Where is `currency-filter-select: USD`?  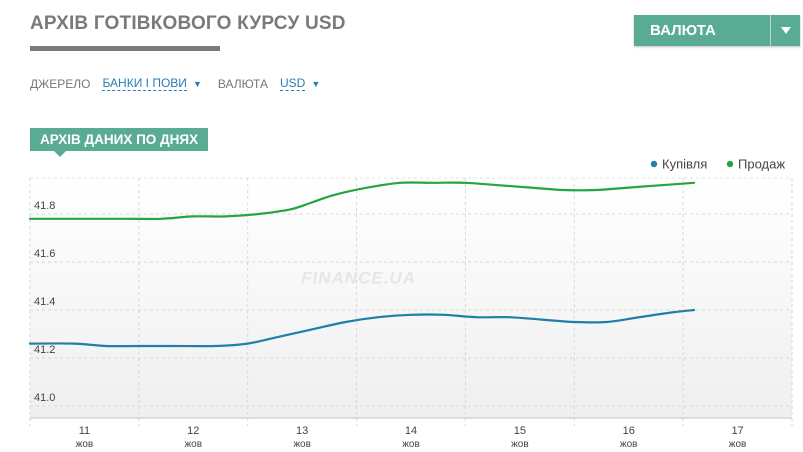
currency-filter-select: USD is located at coordinates (293, 83).